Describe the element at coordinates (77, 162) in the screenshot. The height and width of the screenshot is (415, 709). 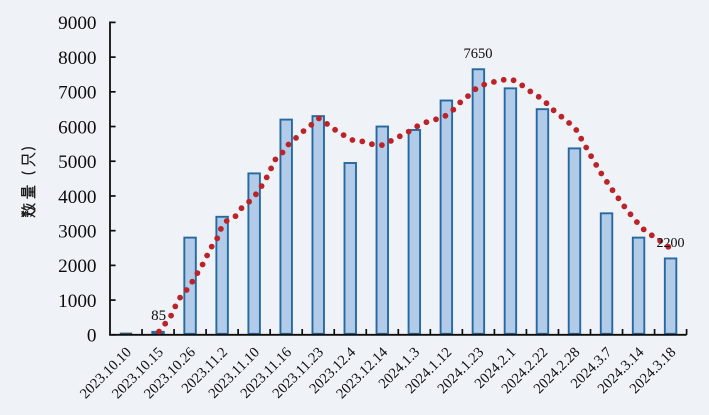
I see `svg-text: 5000` at that location.